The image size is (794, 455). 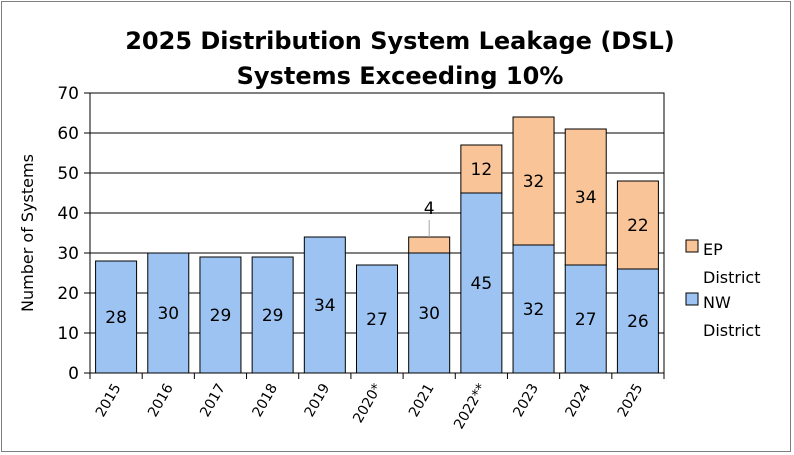 What do you see at coordinates (68, 234) in the screenshot?
I see `y-tick-labels: 0 10 20 30 40 50 60 70` at bounding box center [68, 234].